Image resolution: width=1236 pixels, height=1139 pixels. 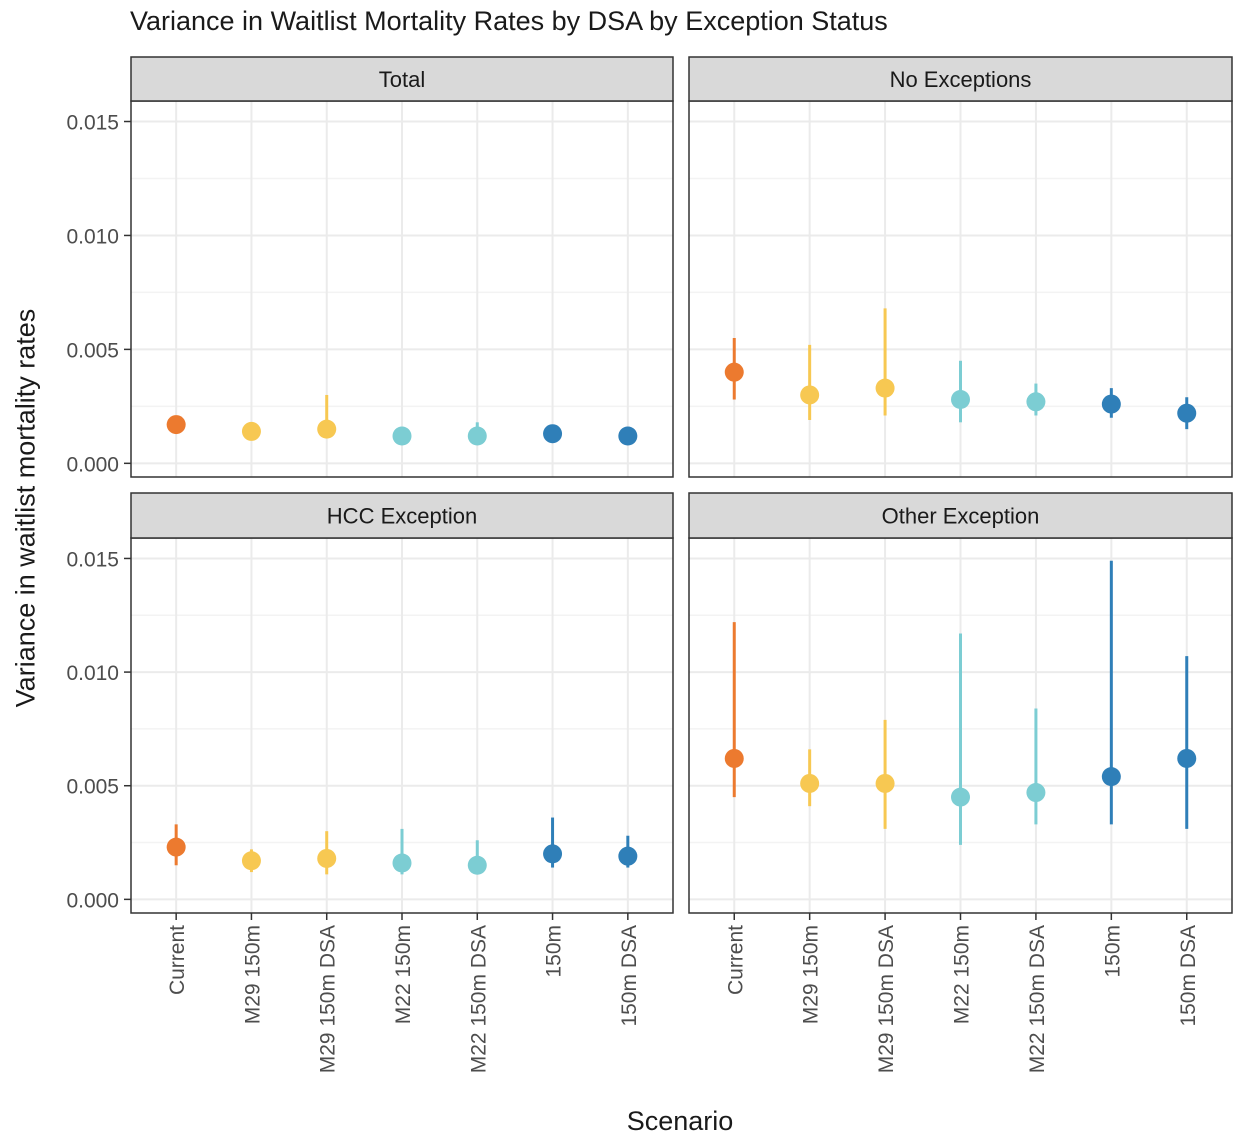 I want to click on facet-label: Other Exception, so click(x=961, y=516).